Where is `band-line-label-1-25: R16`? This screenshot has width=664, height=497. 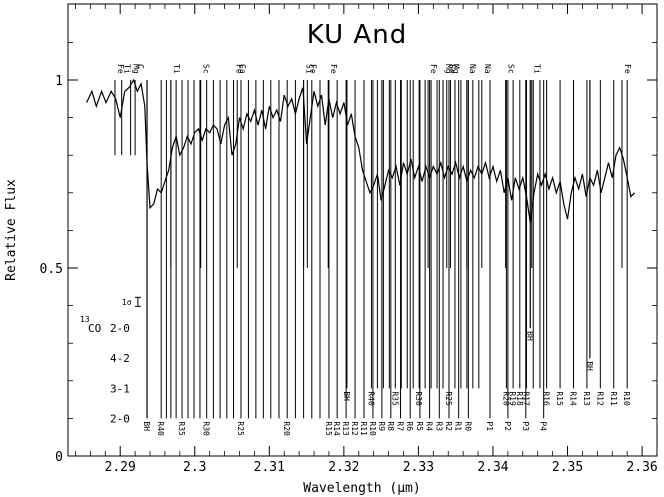
band-line-label-1-25: R16 is located at coordinates (546, 398).